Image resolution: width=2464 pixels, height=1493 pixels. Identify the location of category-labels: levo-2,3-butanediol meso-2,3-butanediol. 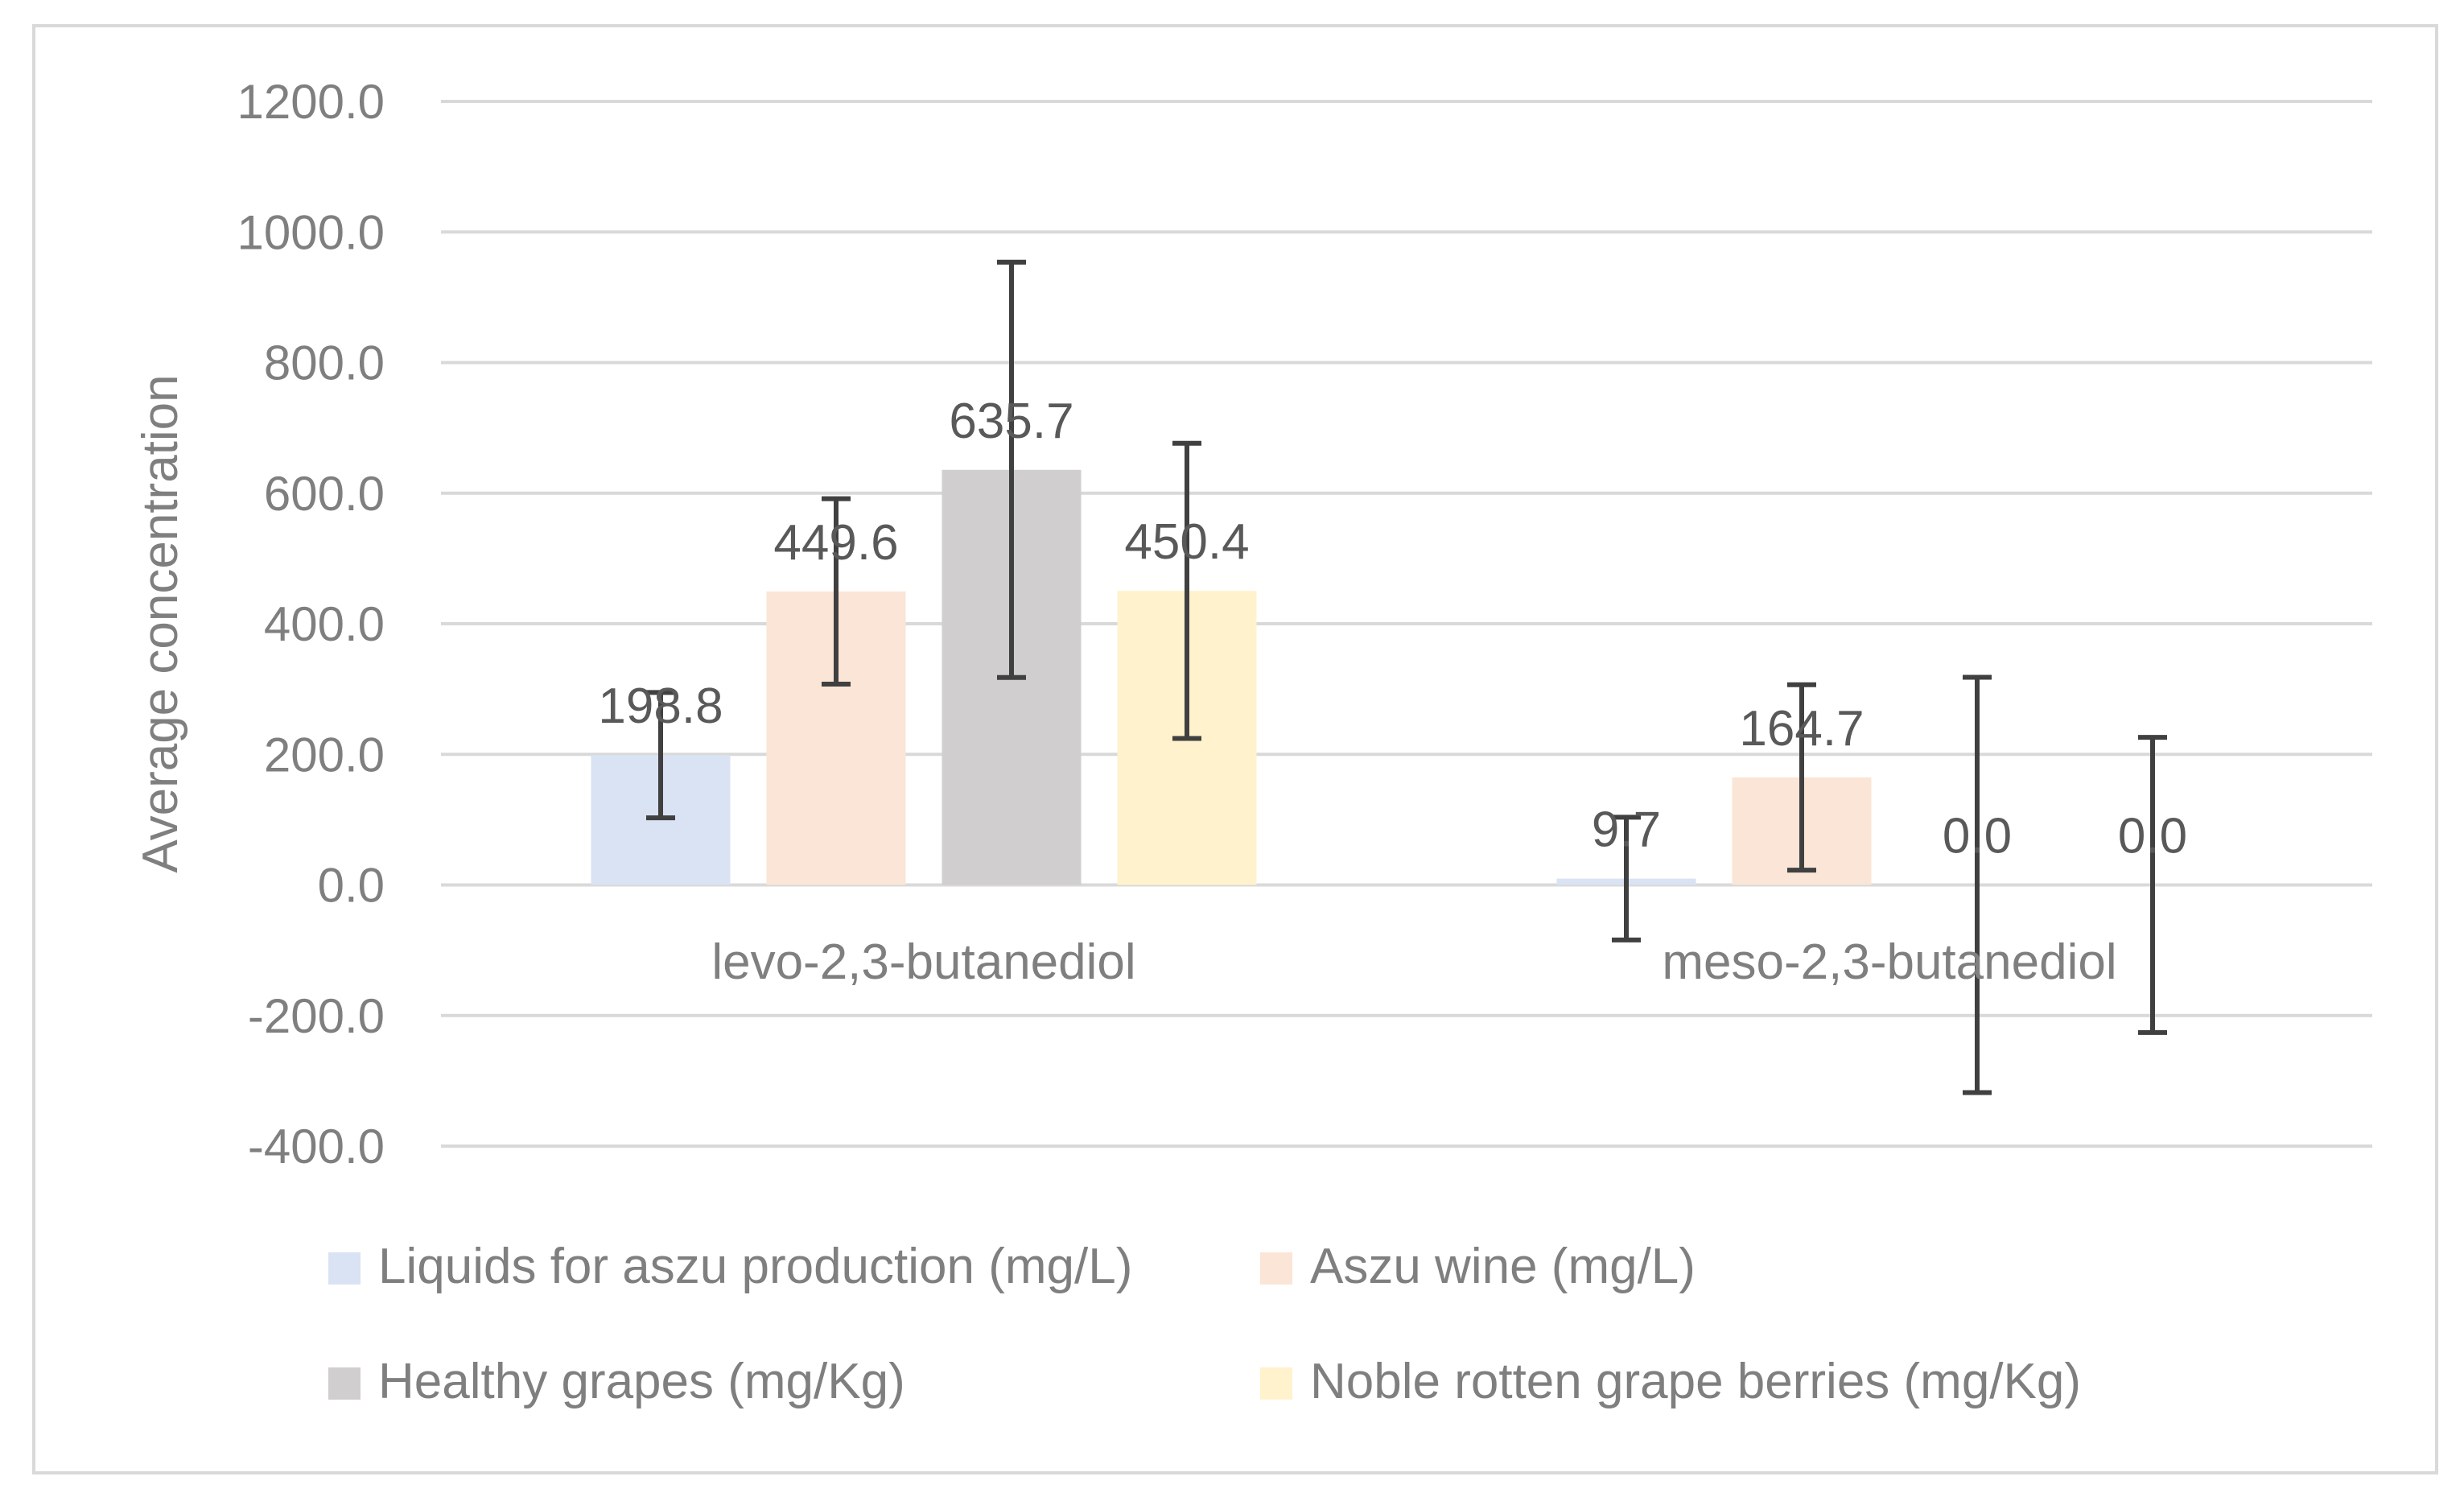
(1413, 962).